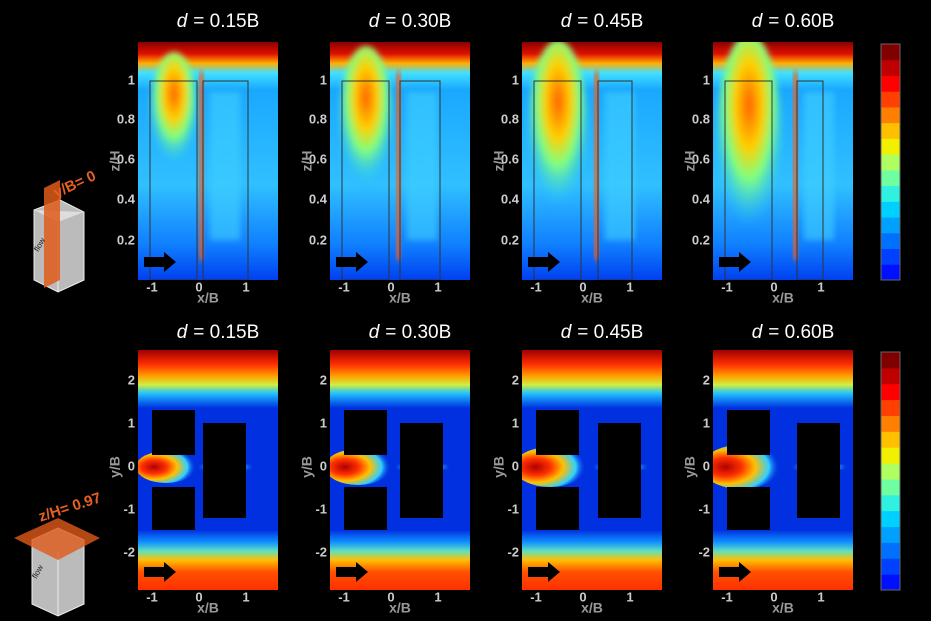 The image size is (931, 621). Describe the element at coordinates (610, 332) in the screenshot. I see `title-text: = 0.45B` at that location.